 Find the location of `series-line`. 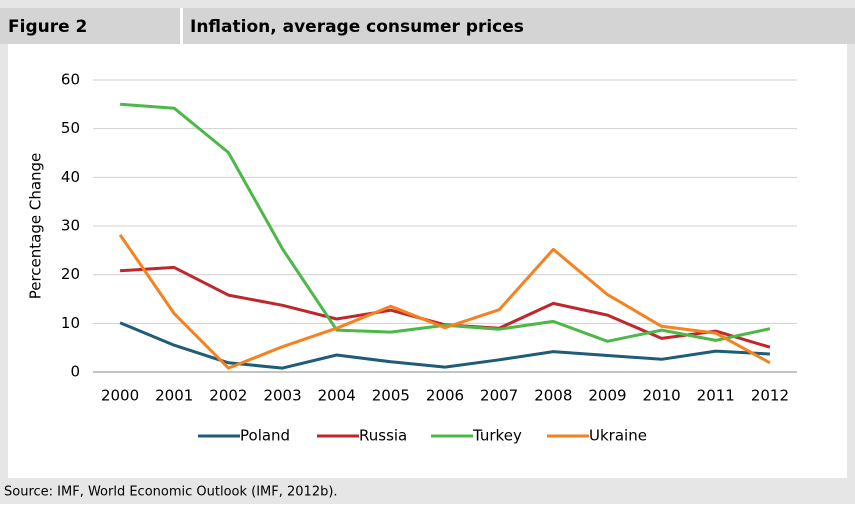

series-line is located at coordinates (444, 345).